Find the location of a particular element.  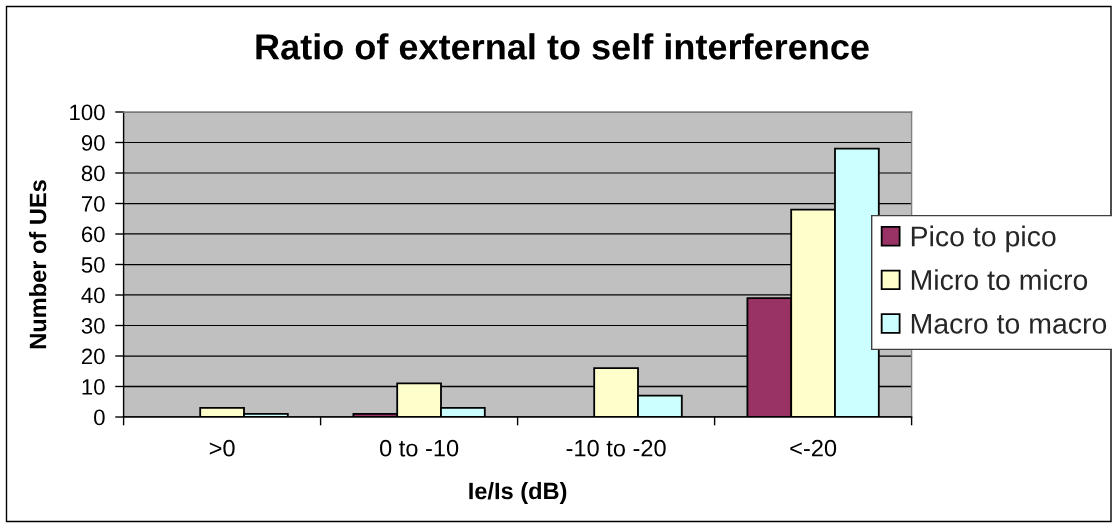

x-axis-title: Ie/Is (dB) is located at coordinates (518, 492).